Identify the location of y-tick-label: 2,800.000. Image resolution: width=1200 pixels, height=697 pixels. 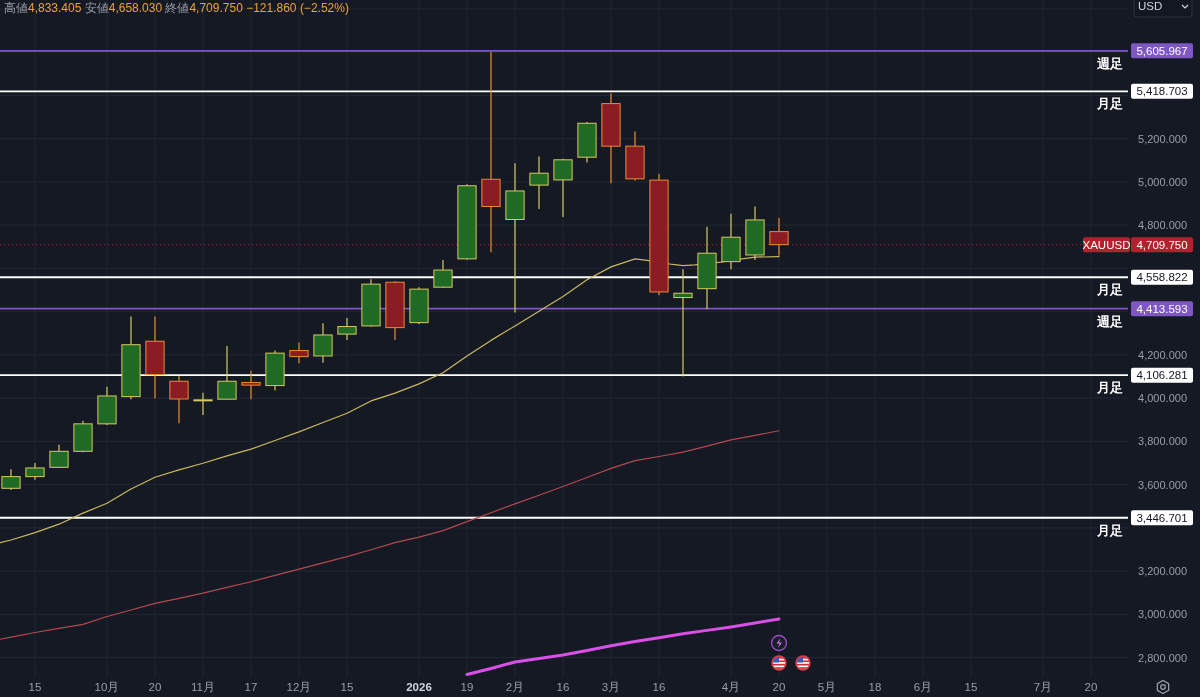
(1162, 657).